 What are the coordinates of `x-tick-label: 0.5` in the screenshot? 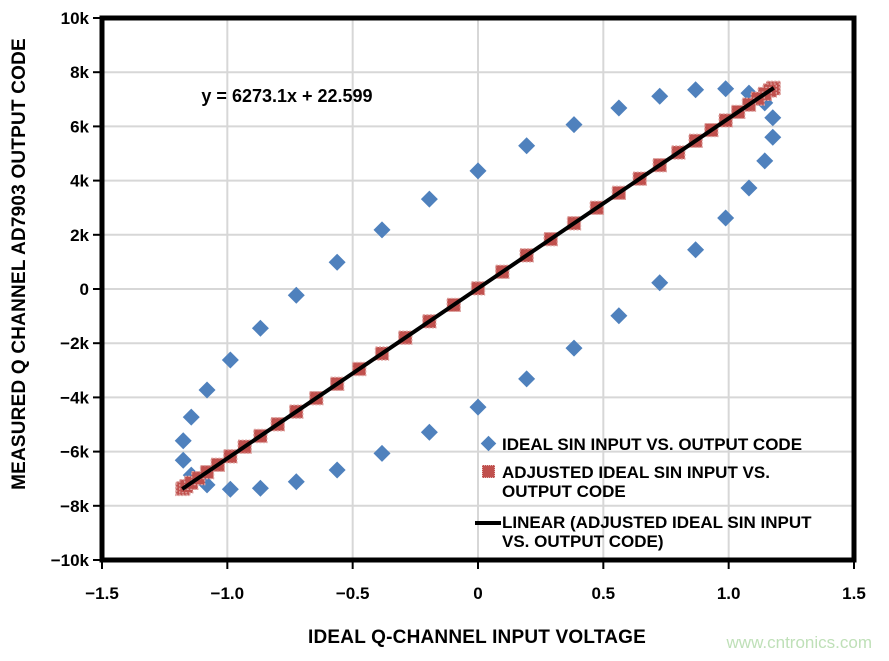 It's located at (604, 593).